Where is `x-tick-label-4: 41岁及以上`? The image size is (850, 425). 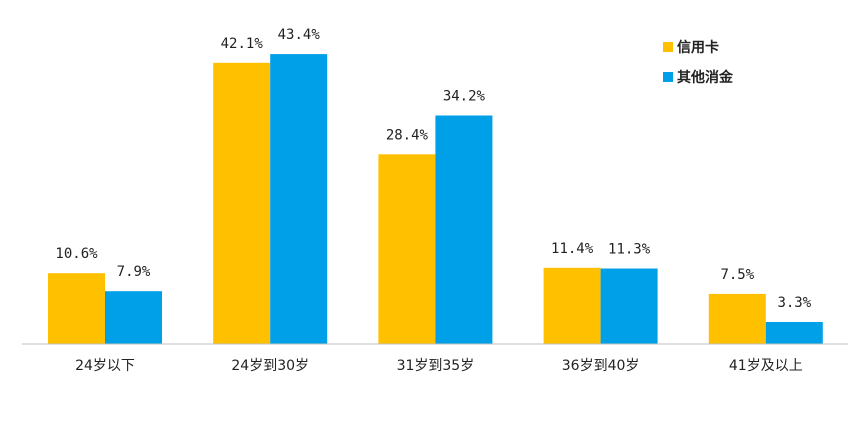 x-tick-label-4: 41岁及以上 is located at coordinates (766, 366).